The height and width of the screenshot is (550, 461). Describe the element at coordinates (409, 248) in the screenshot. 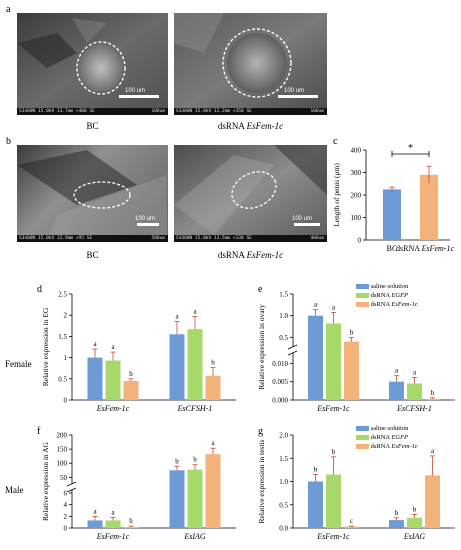

I see `x-tick-prefix: dsRNA` at that location.